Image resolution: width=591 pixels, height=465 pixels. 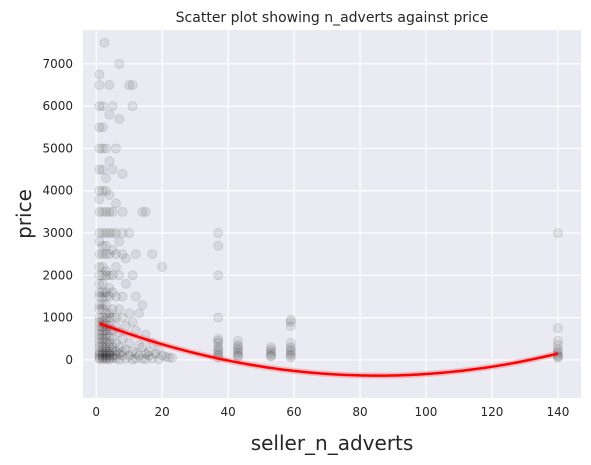 I want to click on fit-curve-group, so click(x=328, y=349).